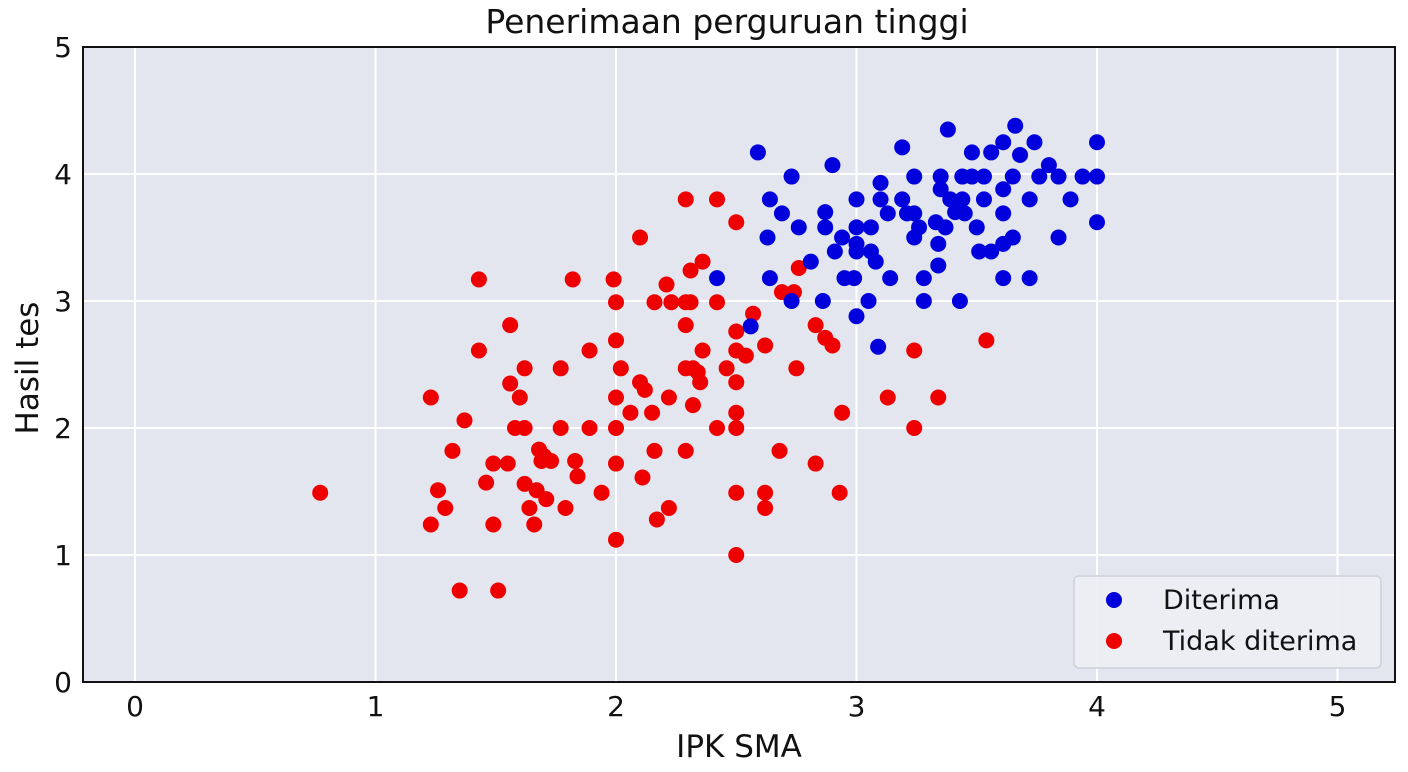 The height and width of the screenshot is (772, 1408). I want to click on y-tick-label: 4, so click(63, 174).